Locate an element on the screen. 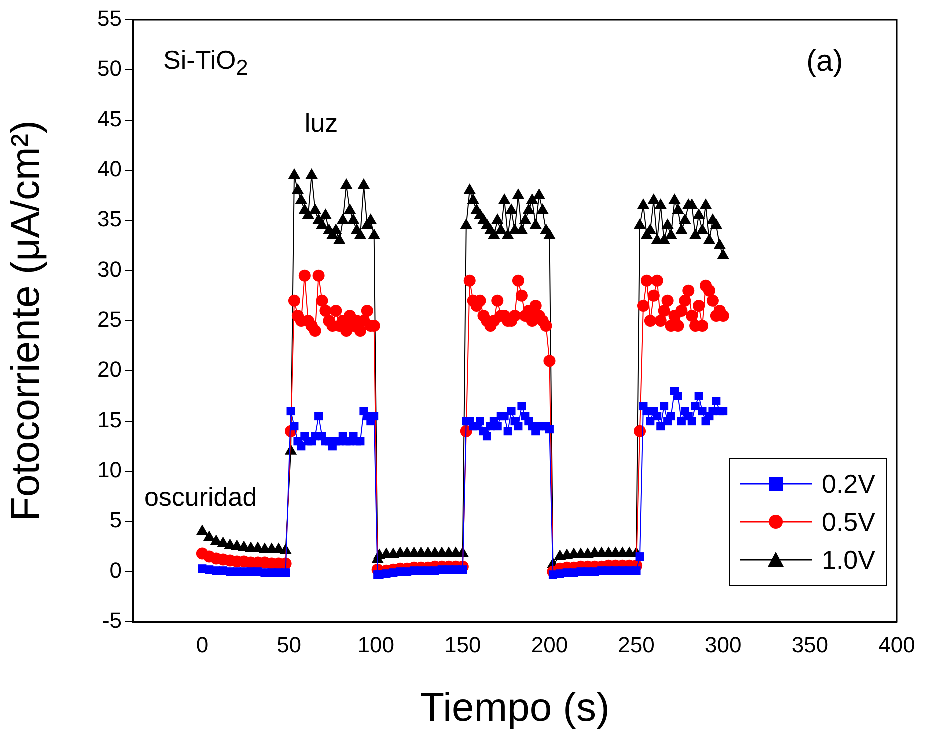 This screenshot has width=925, height=738. annotation: (a) is located at coordinates (825, 61).